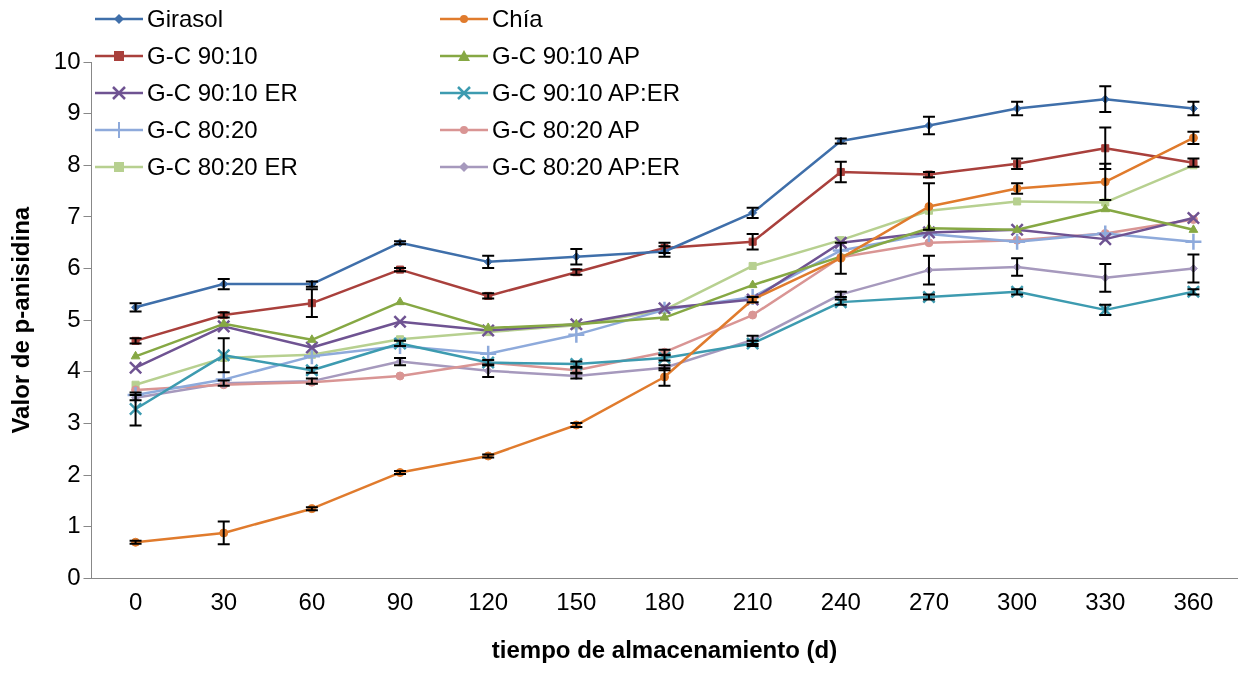 The image size is (1248, 674). I want to click on x-tick-label: 300, so click(1017, 602).